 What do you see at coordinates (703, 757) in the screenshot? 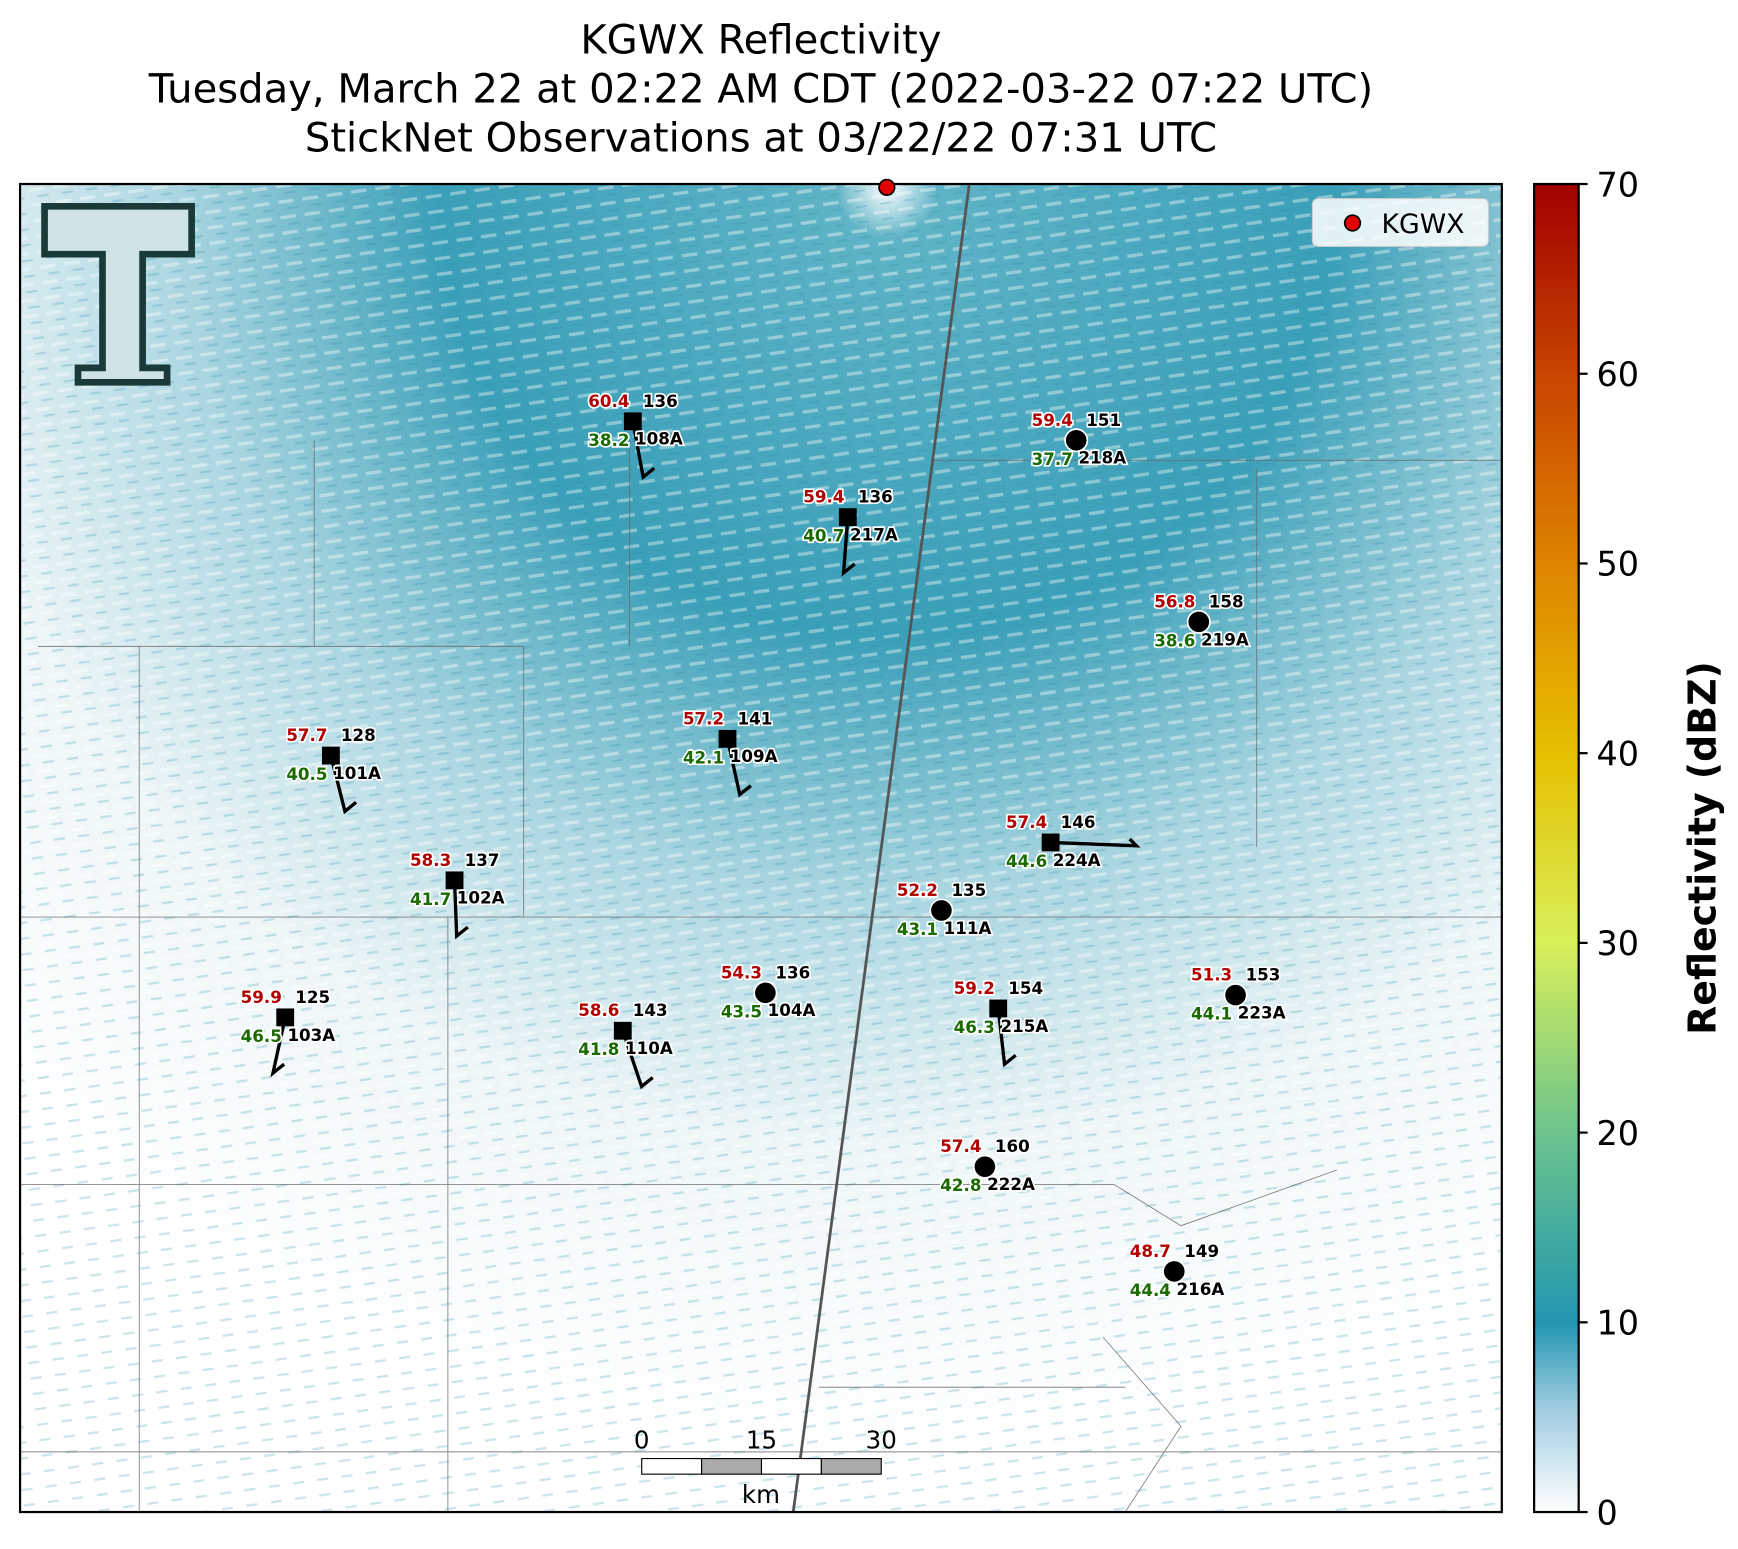
I see `dewpoint: 42.1` at bounding box center [703, 757].